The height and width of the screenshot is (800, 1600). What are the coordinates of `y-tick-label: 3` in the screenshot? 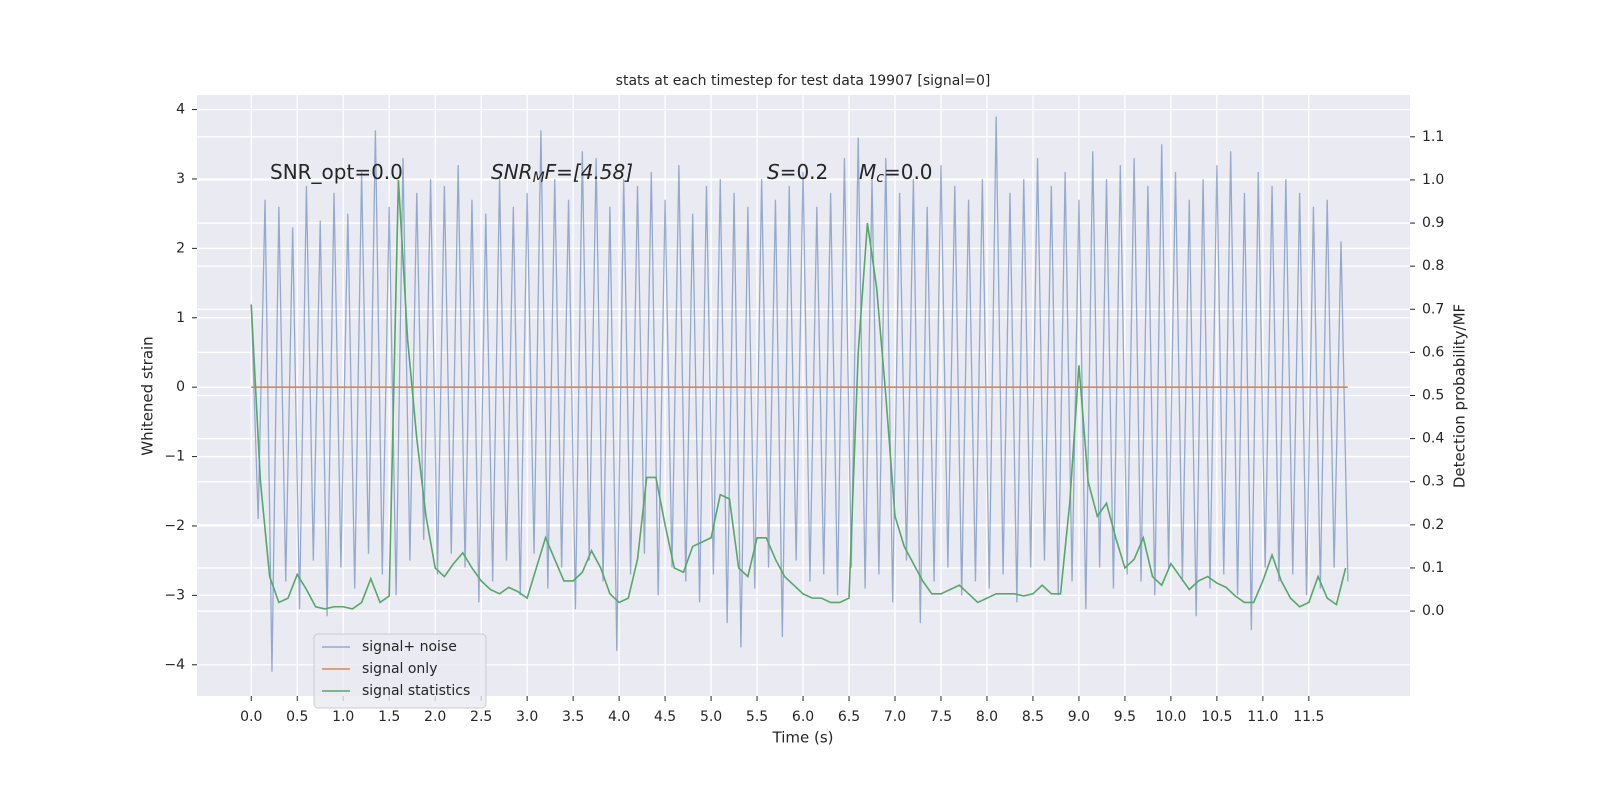 It's located at (180, 179).